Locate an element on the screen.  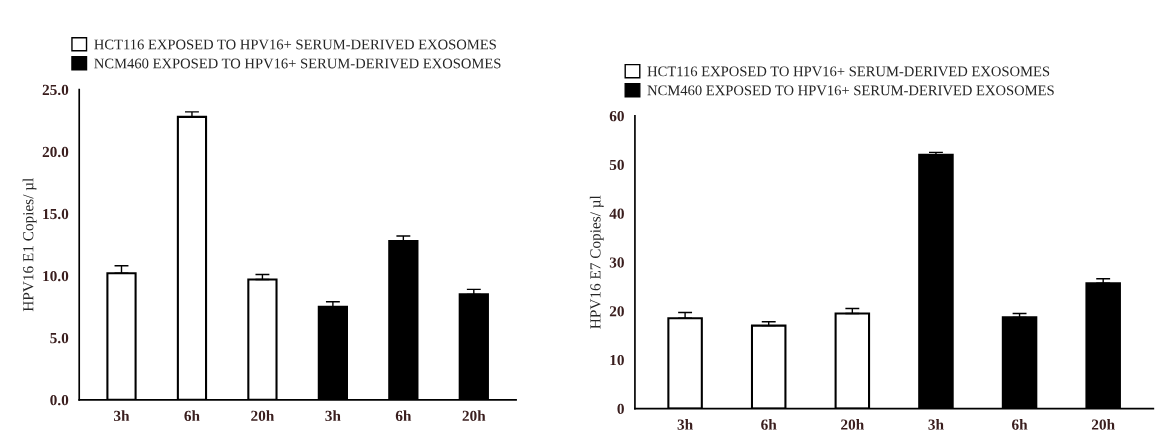
y-tick-label: 10 is located at coordinates (617, 360).